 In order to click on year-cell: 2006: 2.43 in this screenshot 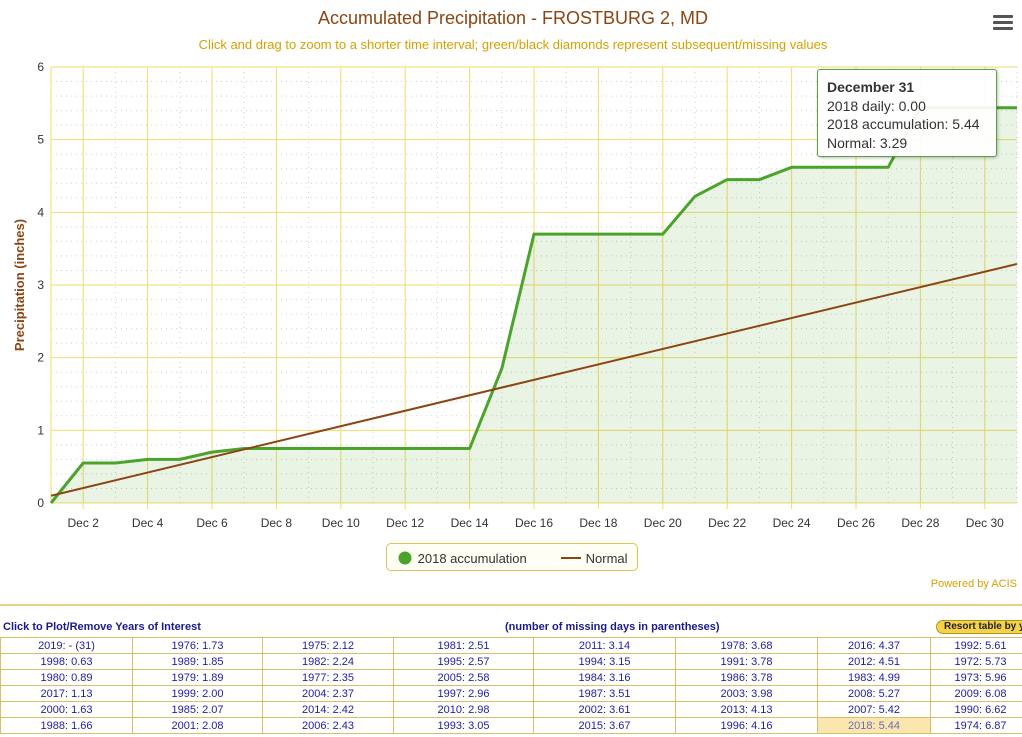, I will do `click(328, 725)`.